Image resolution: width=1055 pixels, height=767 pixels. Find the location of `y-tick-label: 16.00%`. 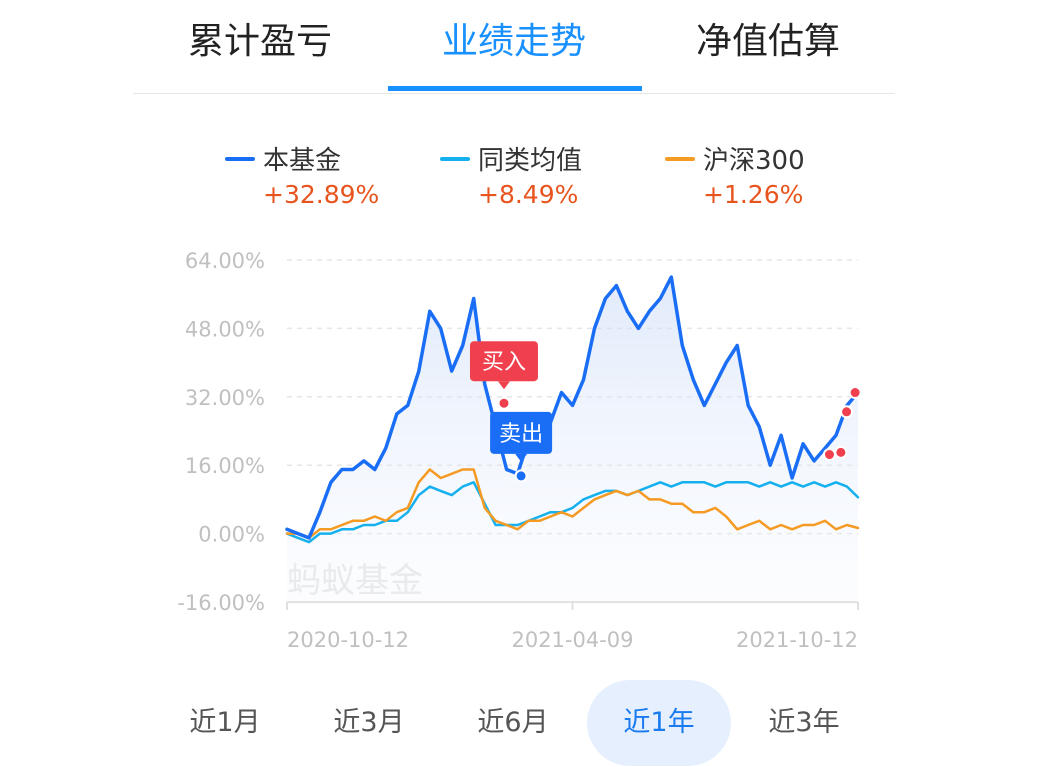

y-tick-label: 16.00% is located at coordinates (225, 466).